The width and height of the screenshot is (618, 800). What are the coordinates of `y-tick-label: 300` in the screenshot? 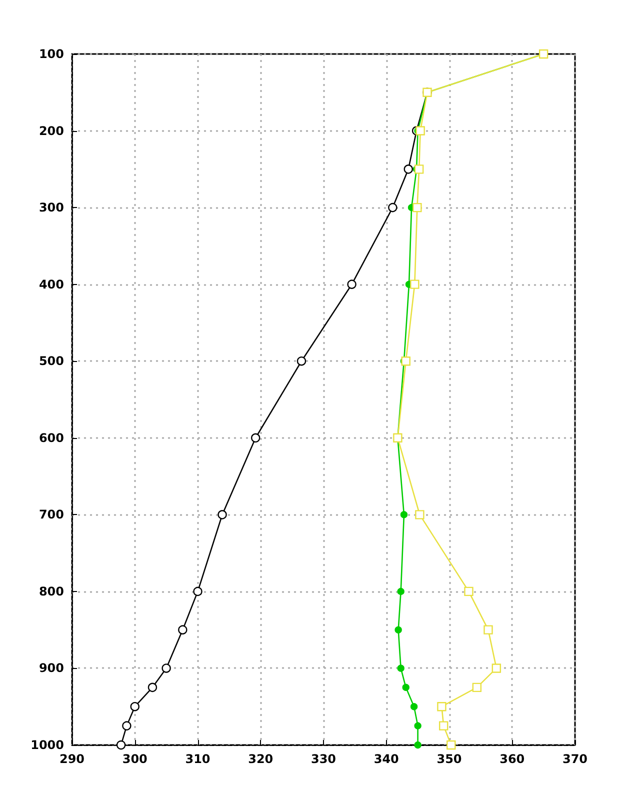 It's located at (51, 207).